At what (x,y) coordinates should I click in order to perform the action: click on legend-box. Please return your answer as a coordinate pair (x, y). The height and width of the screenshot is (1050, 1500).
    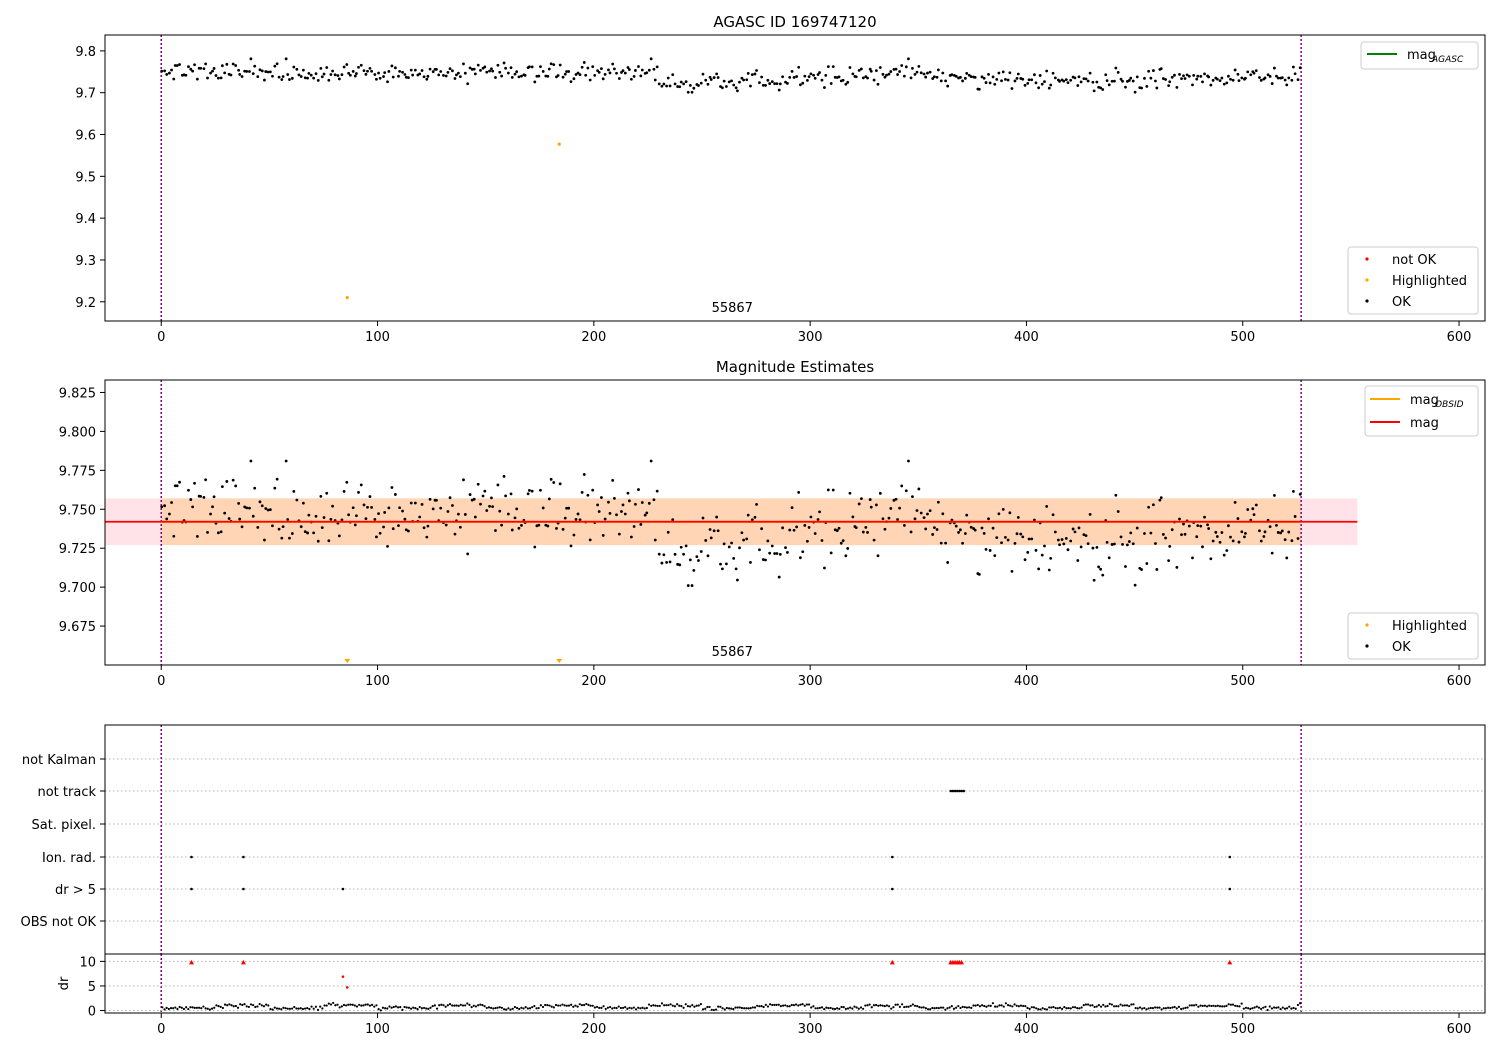
    Looking at the image, I should click on (1413, 636).